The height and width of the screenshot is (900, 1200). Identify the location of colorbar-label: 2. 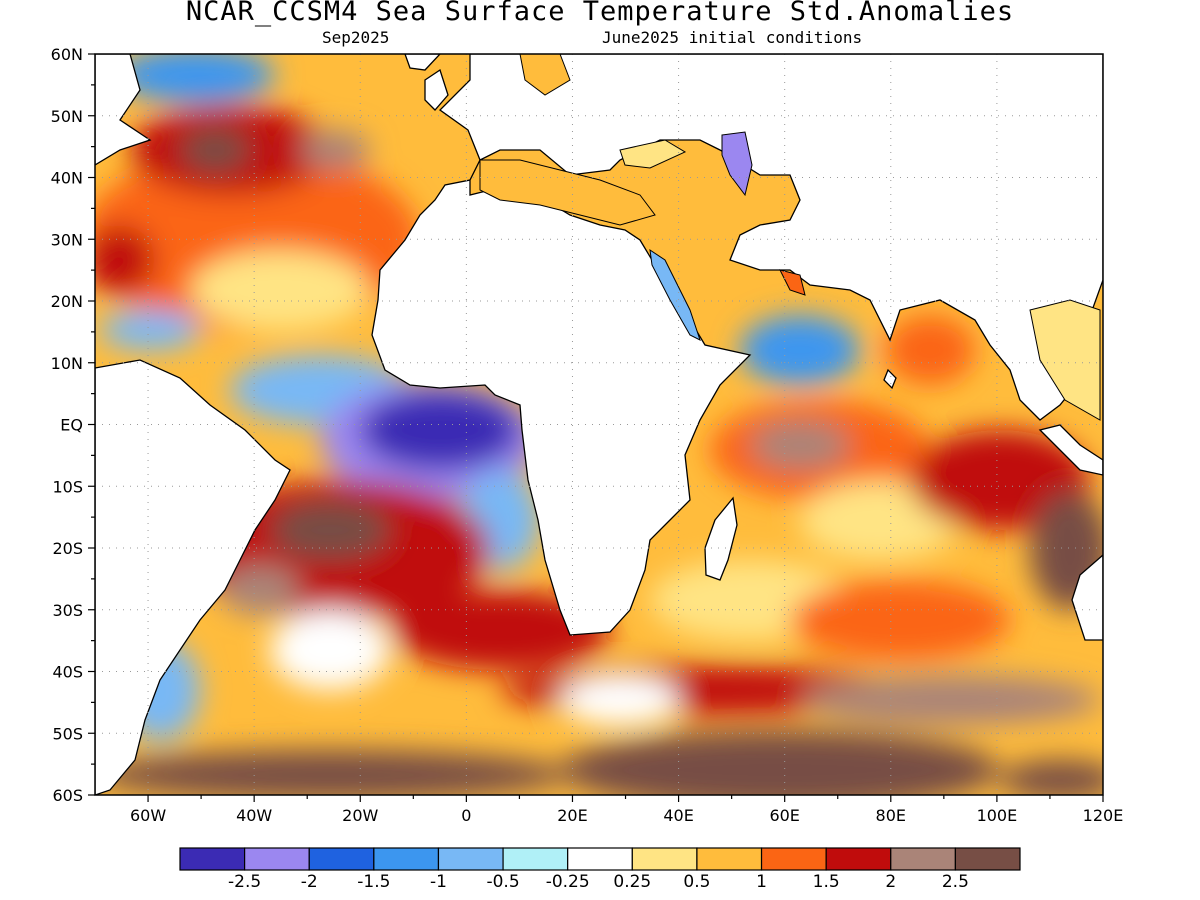
(890, 882).